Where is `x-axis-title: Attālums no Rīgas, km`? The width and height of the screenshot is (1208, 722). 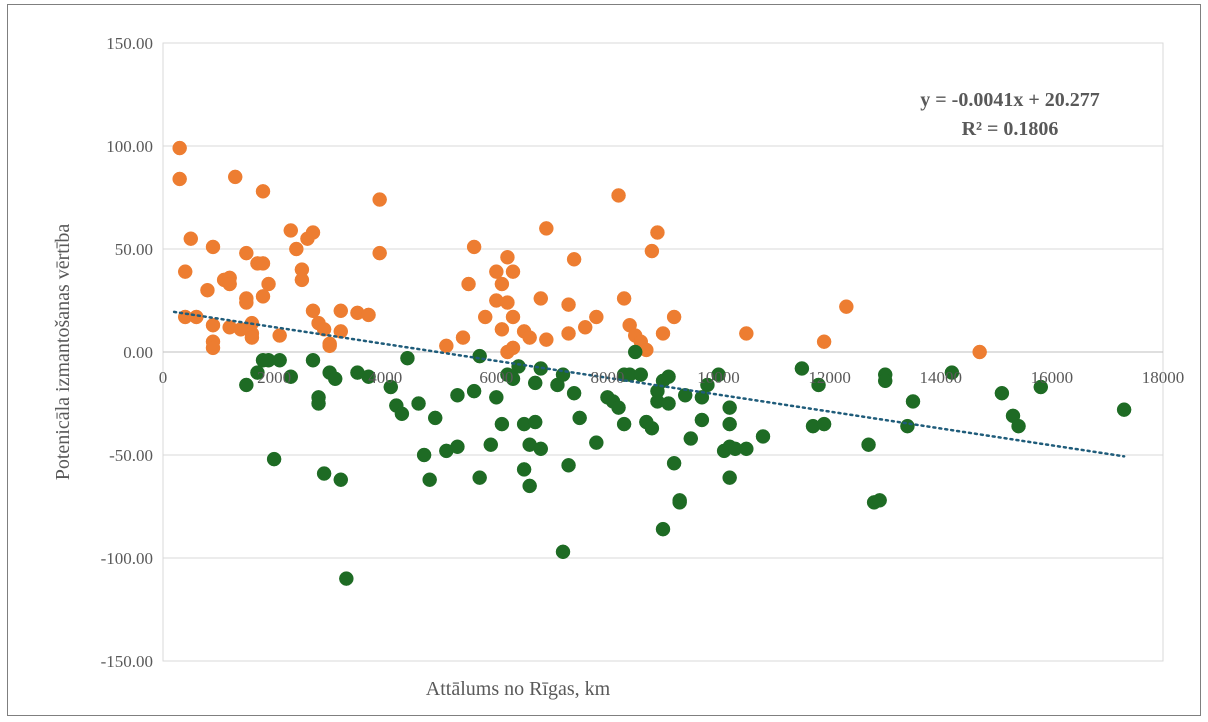
x-axis-title: Attālums no Rīgas, km is located at coordinates (518, 689).